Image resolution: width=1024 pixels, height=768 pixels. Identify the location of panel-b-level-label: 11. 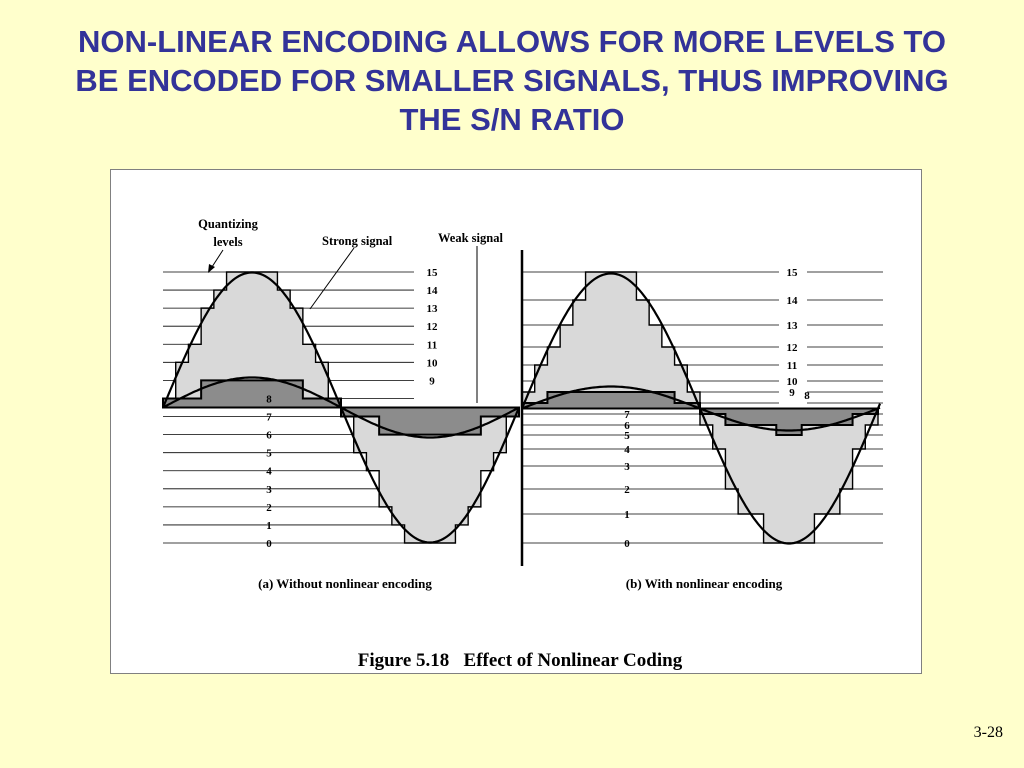
(792, 366).